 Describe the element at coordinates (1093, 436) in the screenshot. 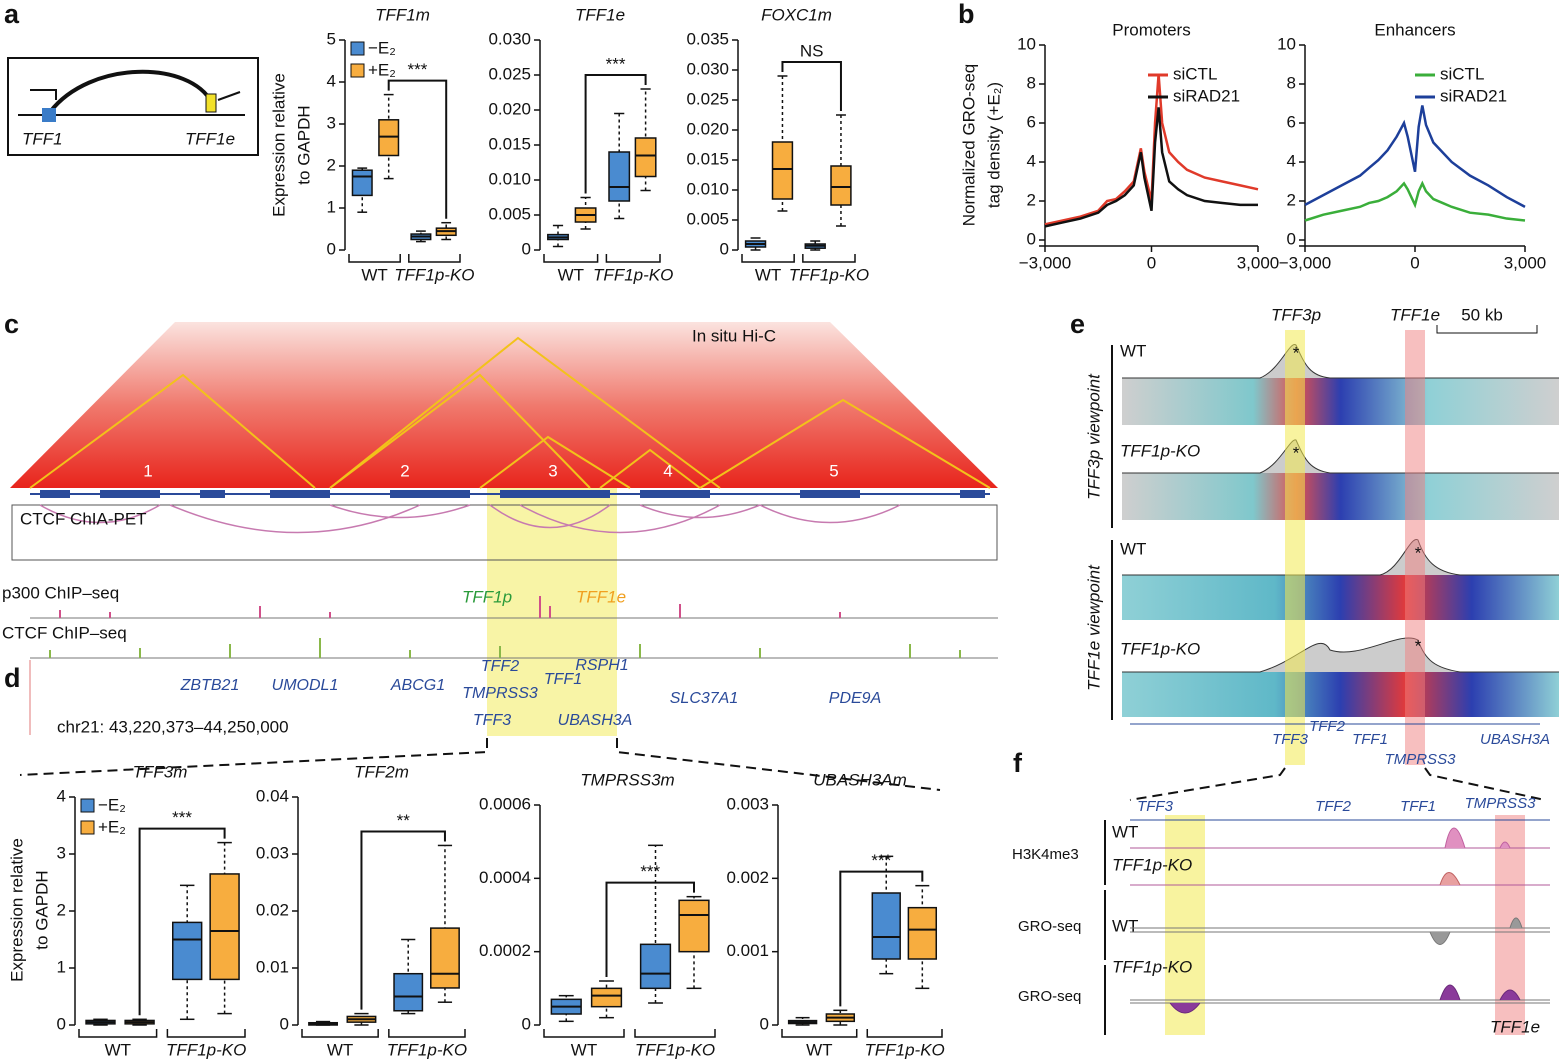

I see `viewpoint-label: TFF3p viewpoint` at that location.